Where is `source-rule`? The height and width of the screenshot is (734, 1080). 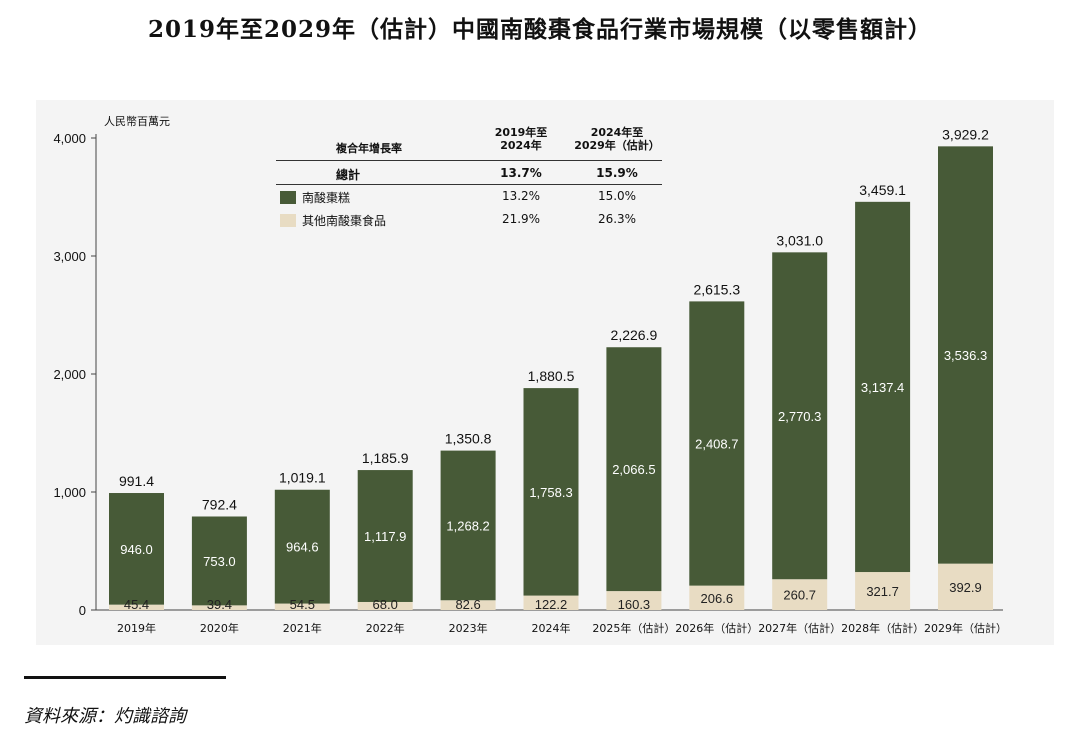
source-rule is located at coordinates (125, 677).